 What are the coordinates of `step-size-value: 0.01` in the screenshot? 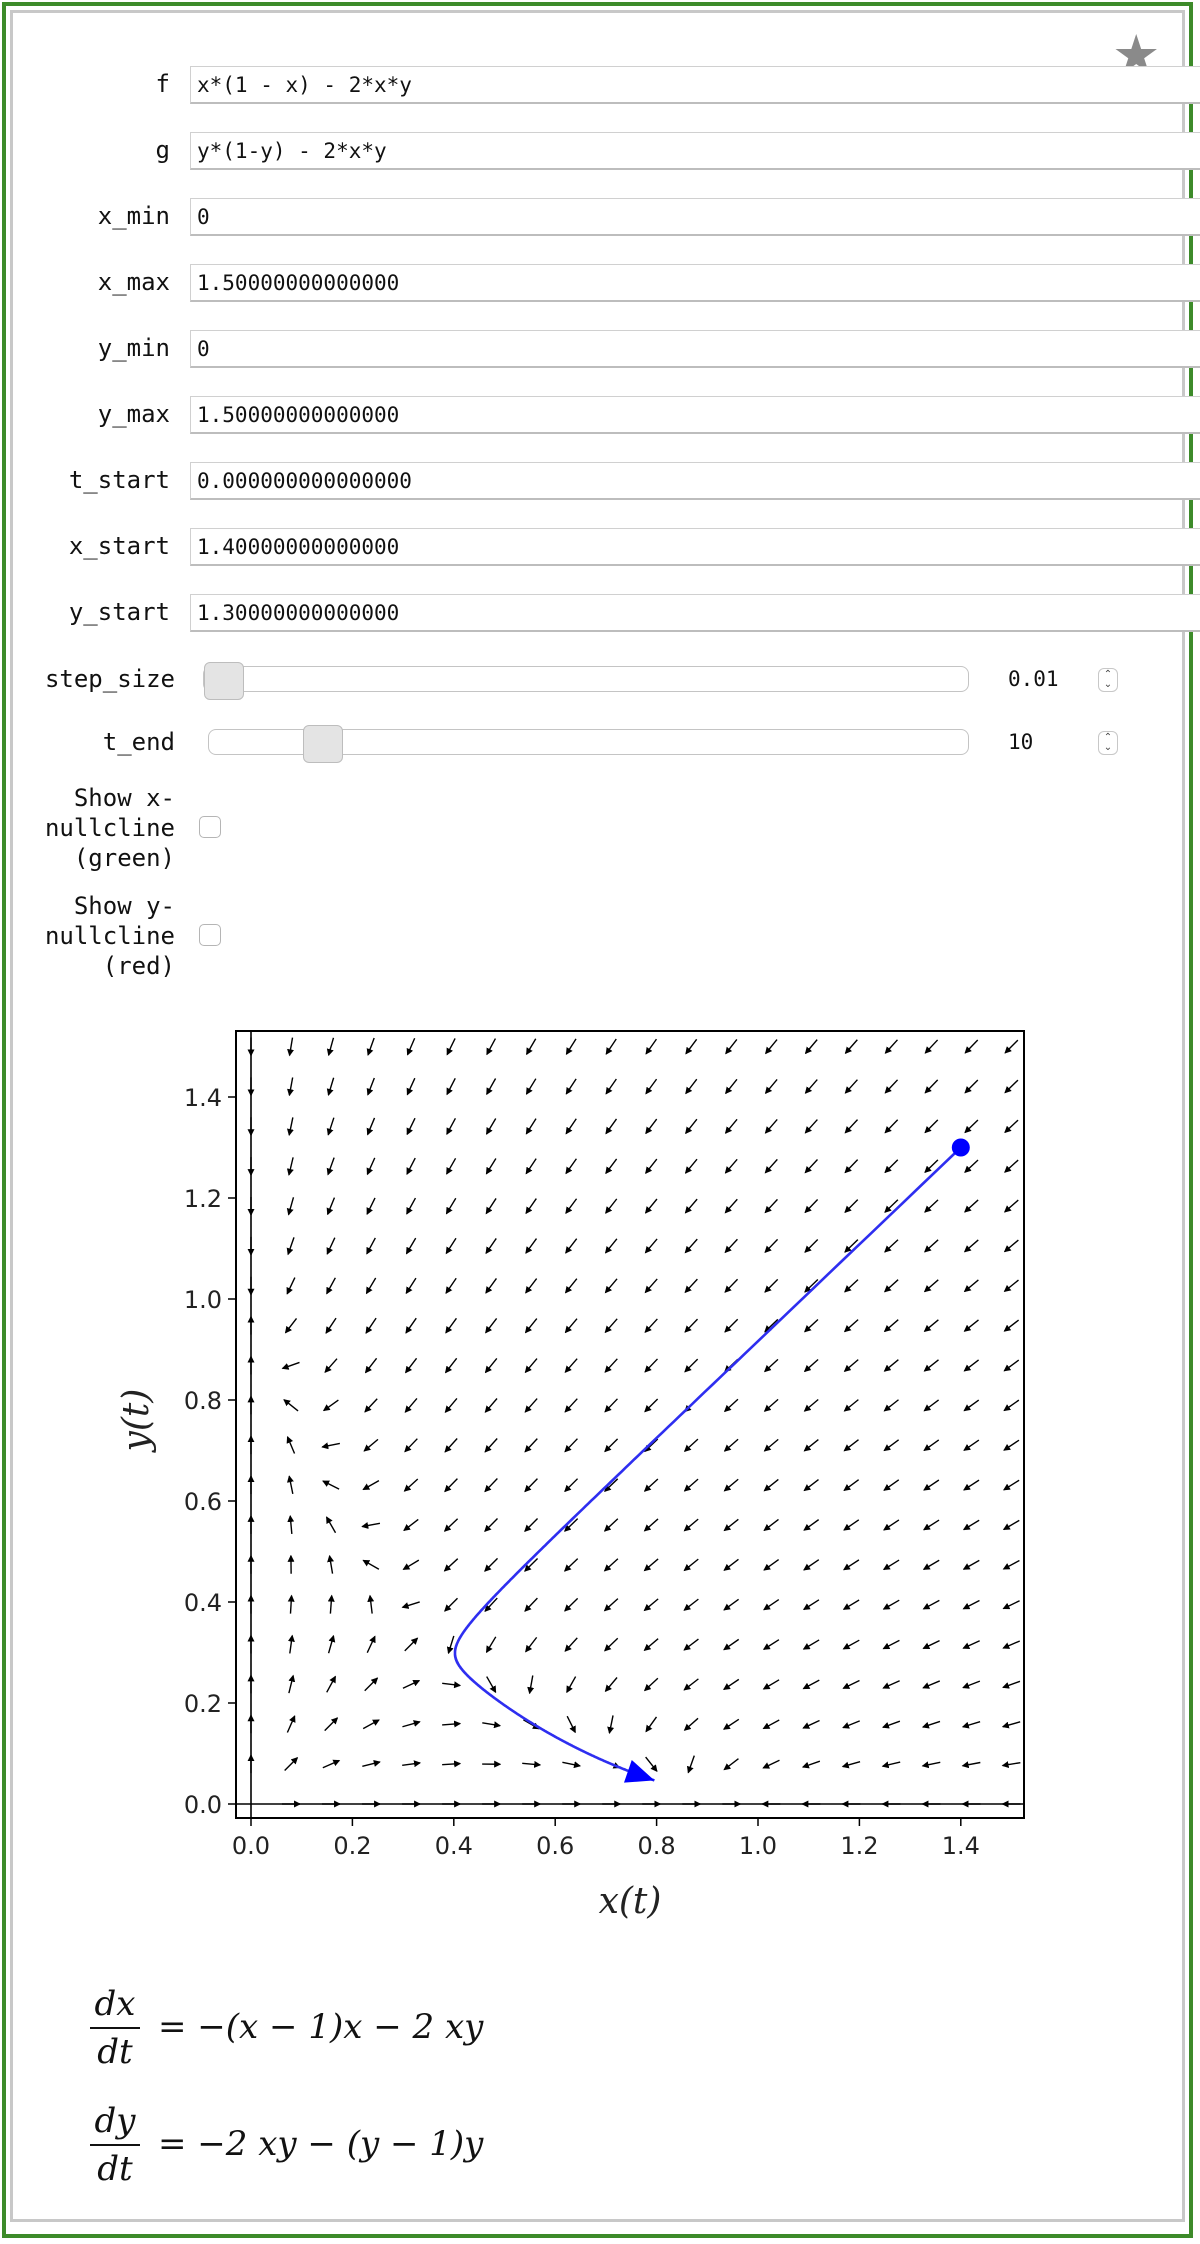 It's located at (1033, 679).